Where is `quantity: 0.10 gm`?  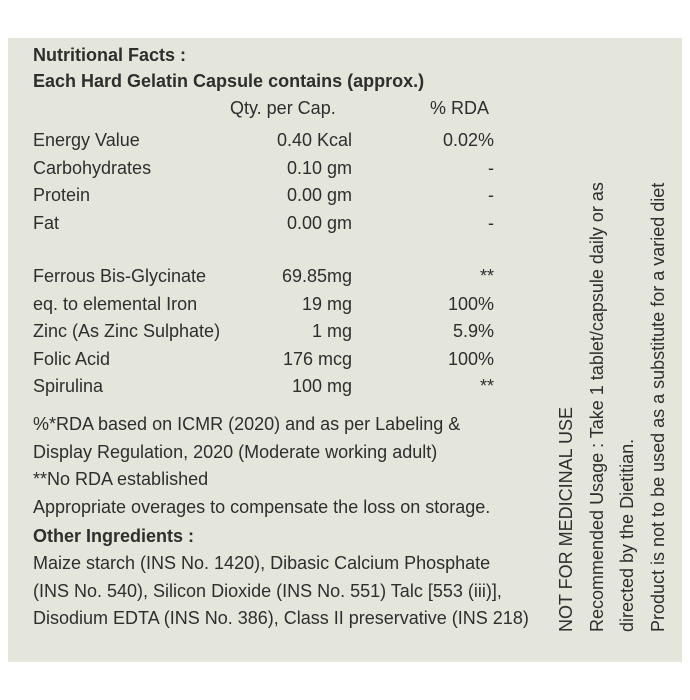
quantity: 0.10 gm is located at coordinates (319, 167).